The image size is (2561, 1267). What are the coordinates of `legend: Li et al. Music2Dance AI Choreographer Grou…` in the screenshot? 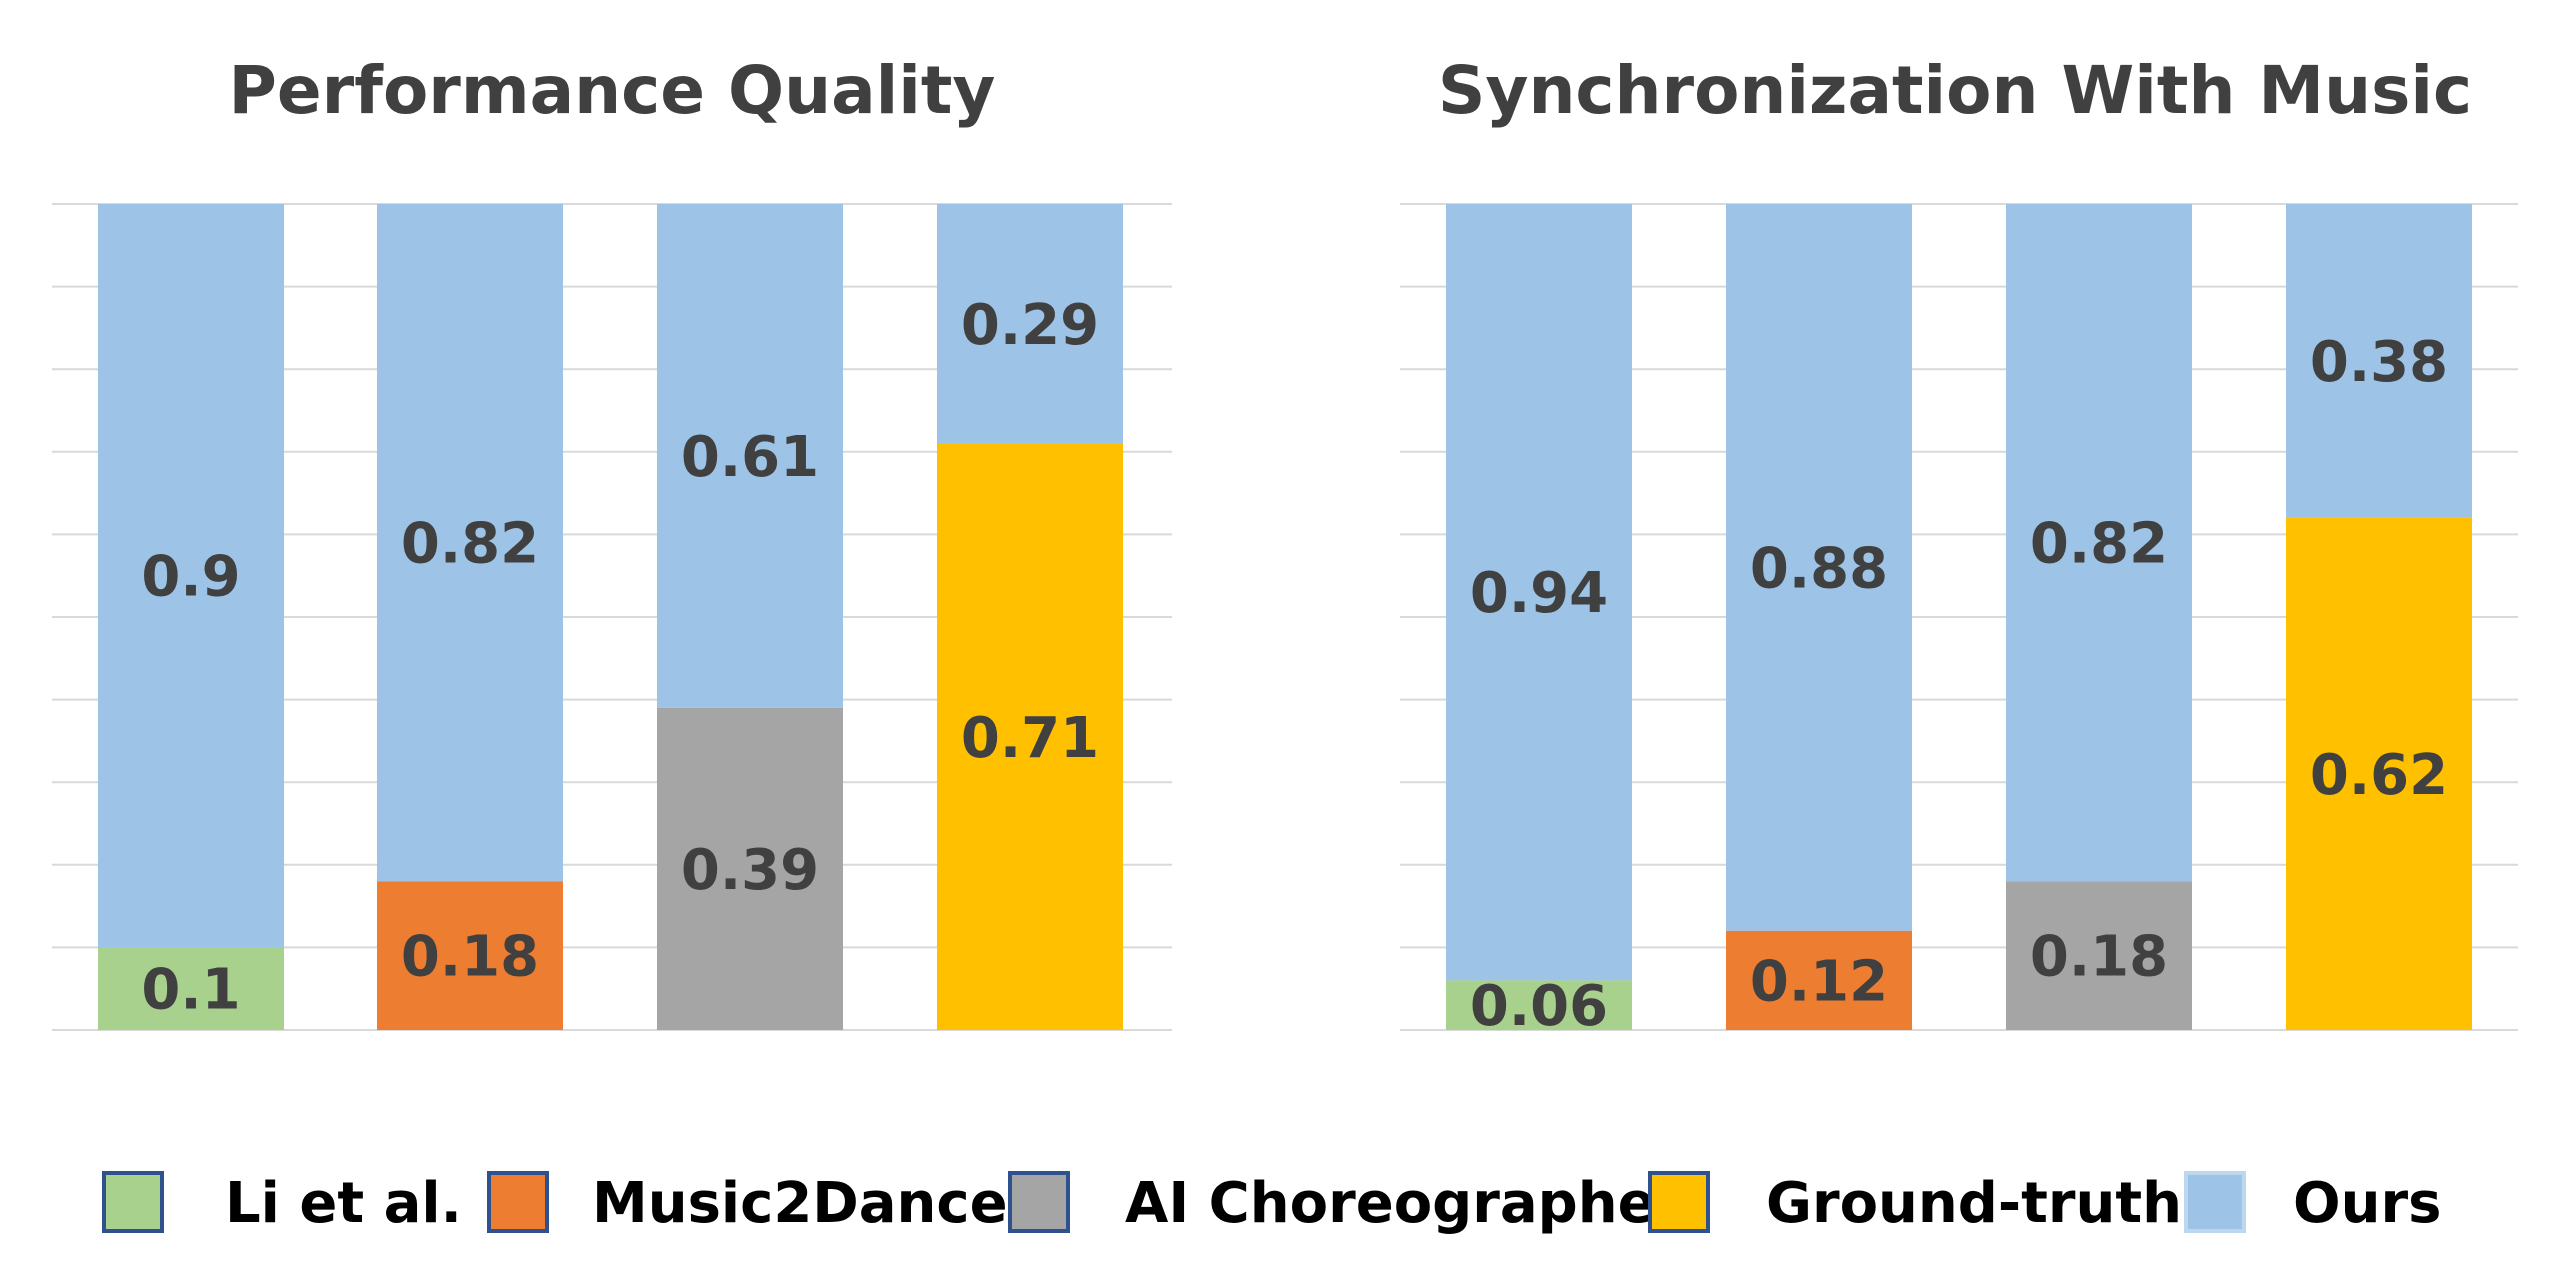 It's located at (1271, 1203).